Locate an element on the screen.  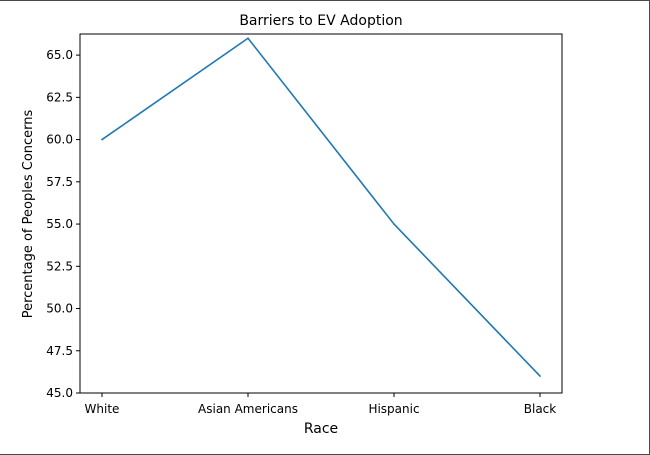
y-tick-label: 52.5 is located at coordinates (59, 266).